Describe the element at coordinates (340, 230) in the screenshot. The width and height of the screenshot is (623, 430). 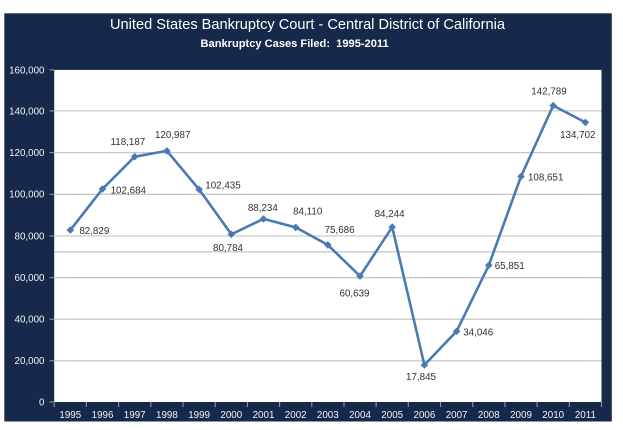
I see `svg-text: 75,686` at that location.